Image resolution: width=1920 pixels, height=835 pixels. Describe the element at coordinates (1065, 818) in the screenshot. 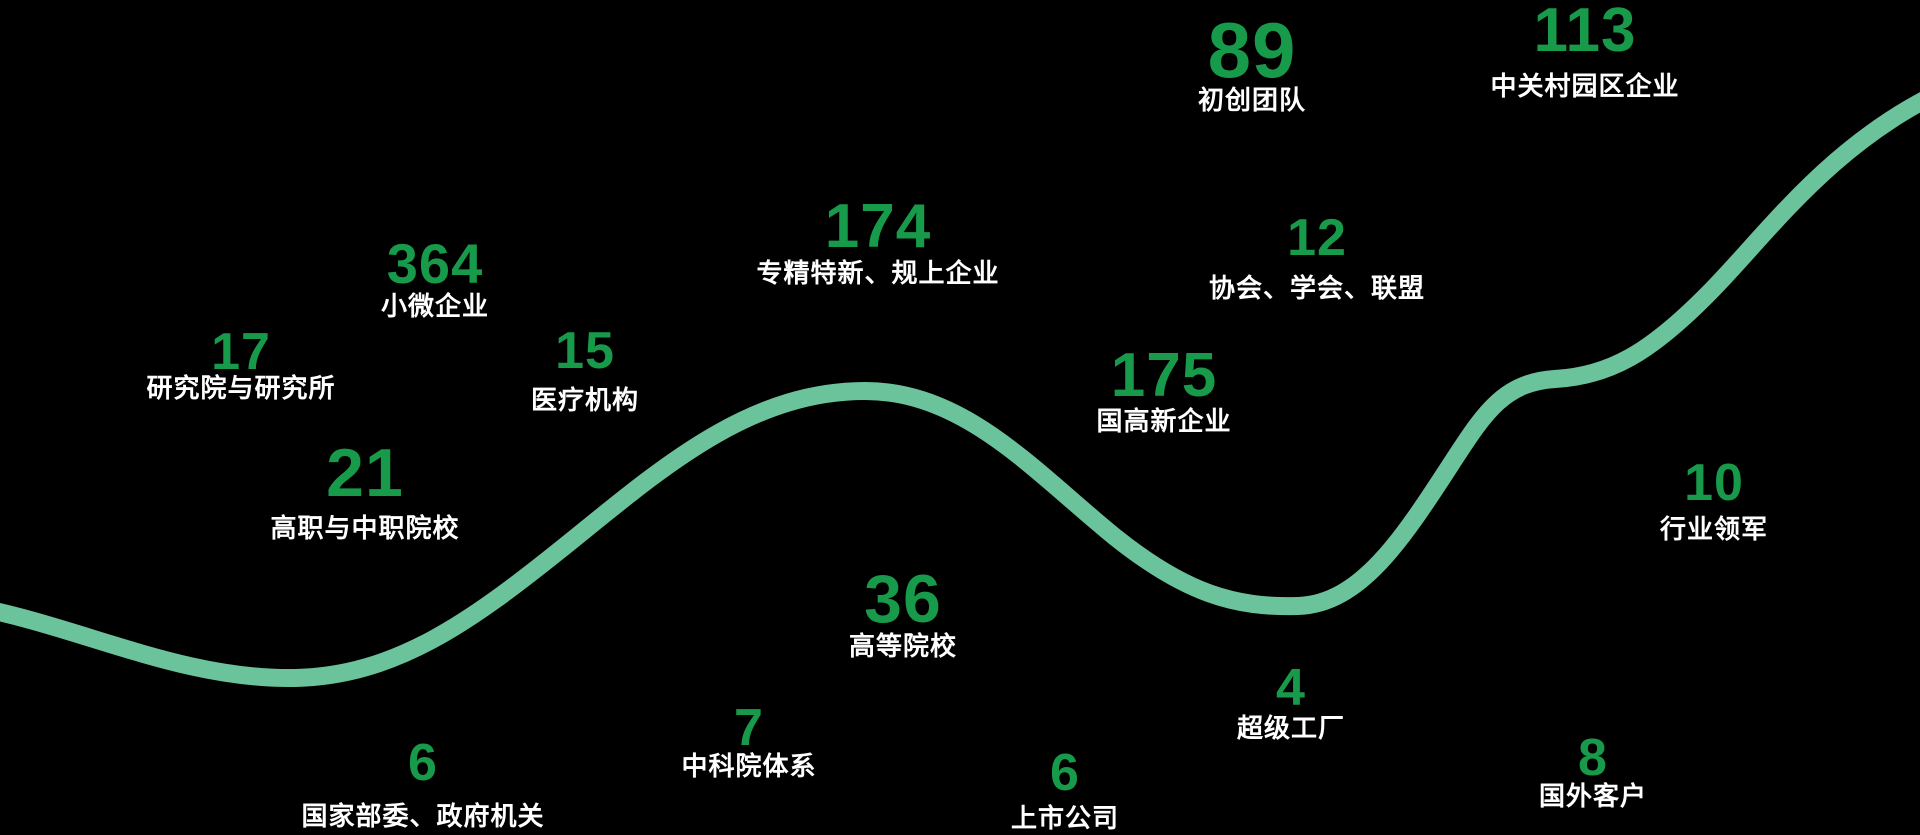

I see `stat-label: 上市公司` at that location.